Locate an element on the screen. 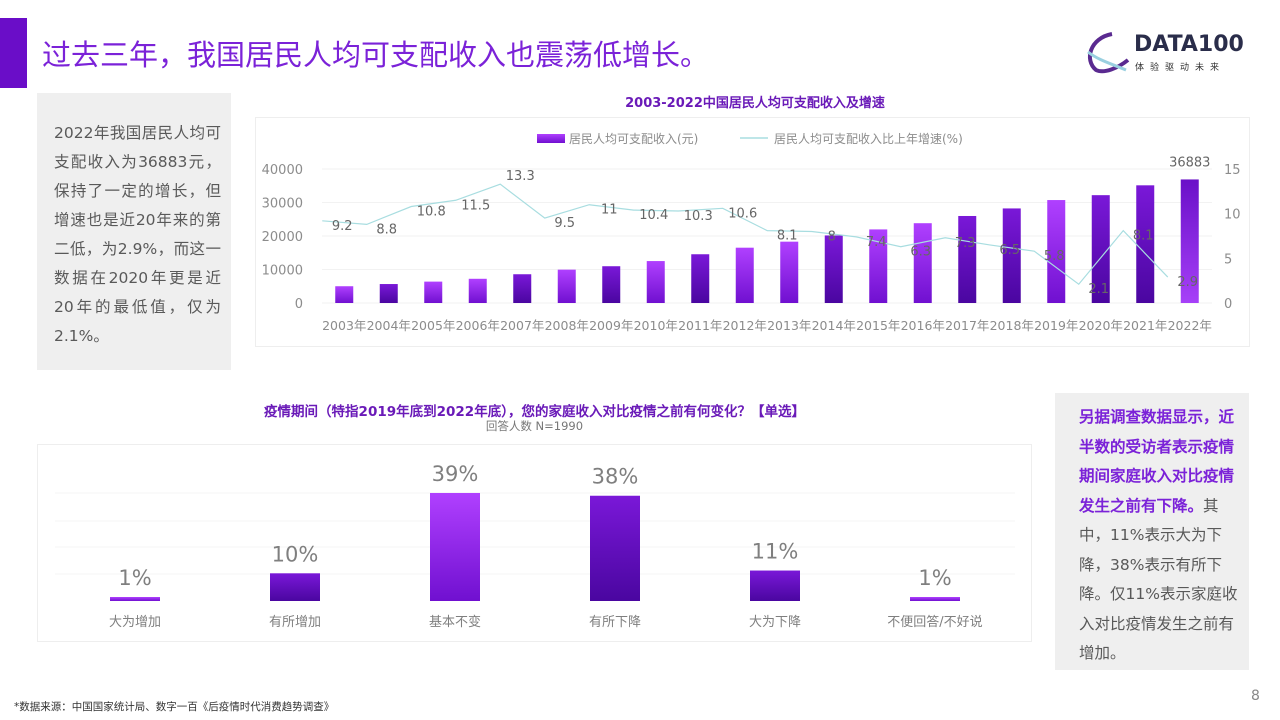 Image resolution: width=1280 pixels, height=720 pixels. x-axis-label: 2005年 is located at coordinates (433, 325).